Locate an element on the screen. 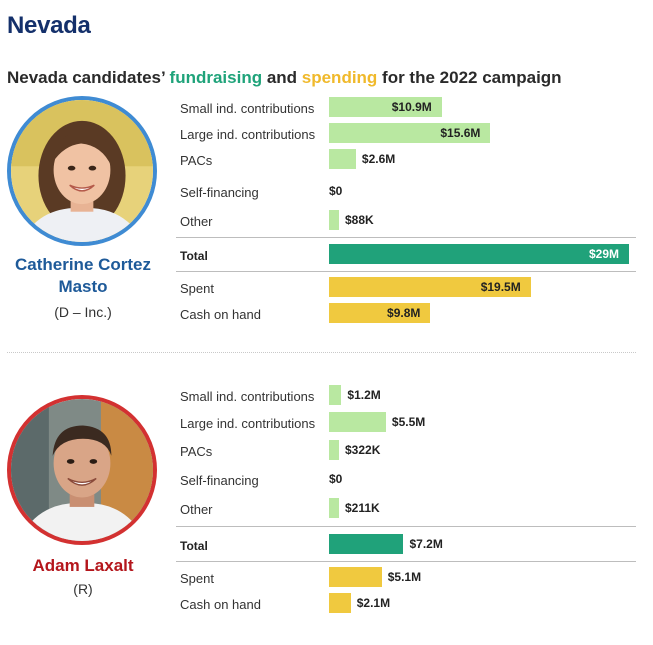 This screenshot has width=653, height=645. value-label-small-ind-contributions: $10.9M is located at coordinates (411, 107).